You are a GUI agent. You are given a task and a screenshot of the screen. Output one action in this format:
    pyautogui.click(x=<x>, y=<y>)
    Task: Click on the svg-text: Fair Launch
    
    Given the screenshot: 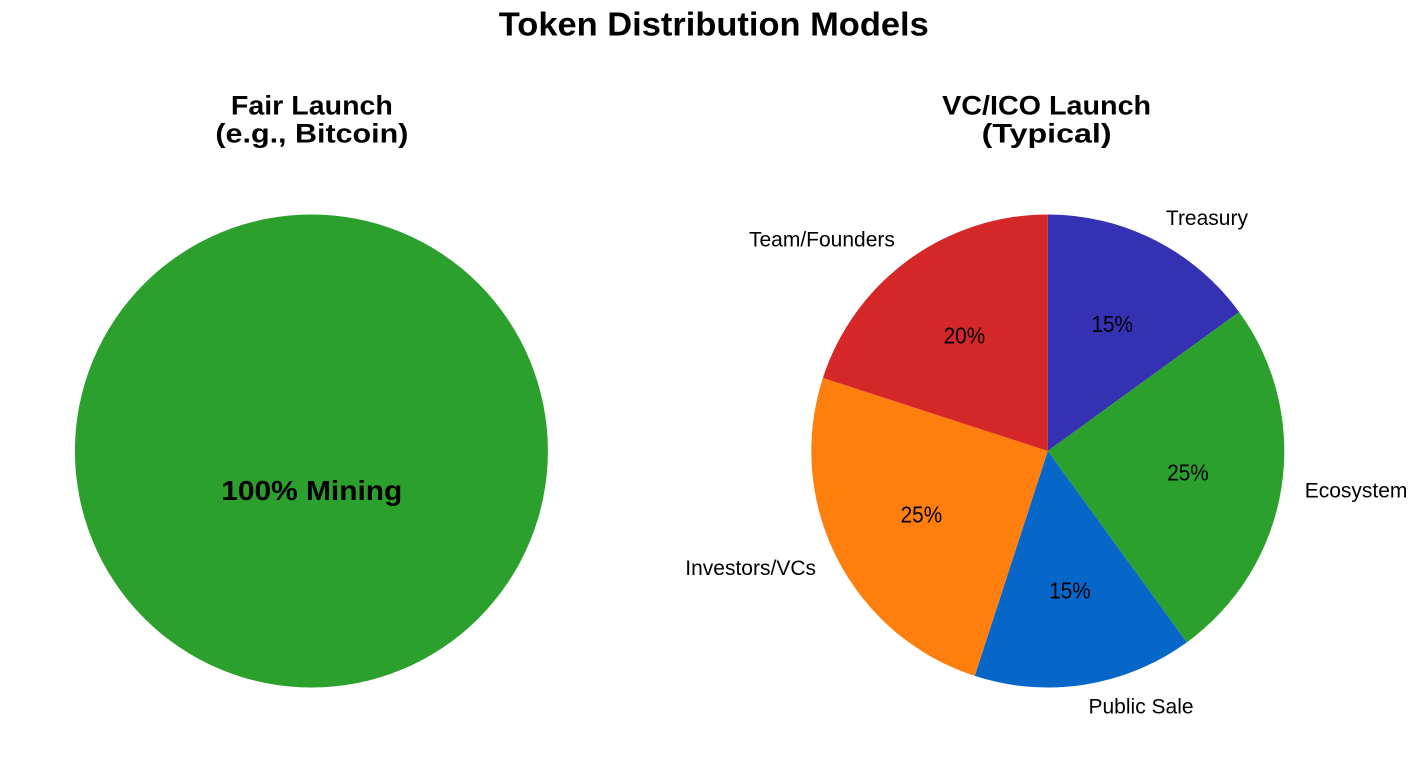 What is the action you would take?
    pyautogui.click(x=312, y=106)
    